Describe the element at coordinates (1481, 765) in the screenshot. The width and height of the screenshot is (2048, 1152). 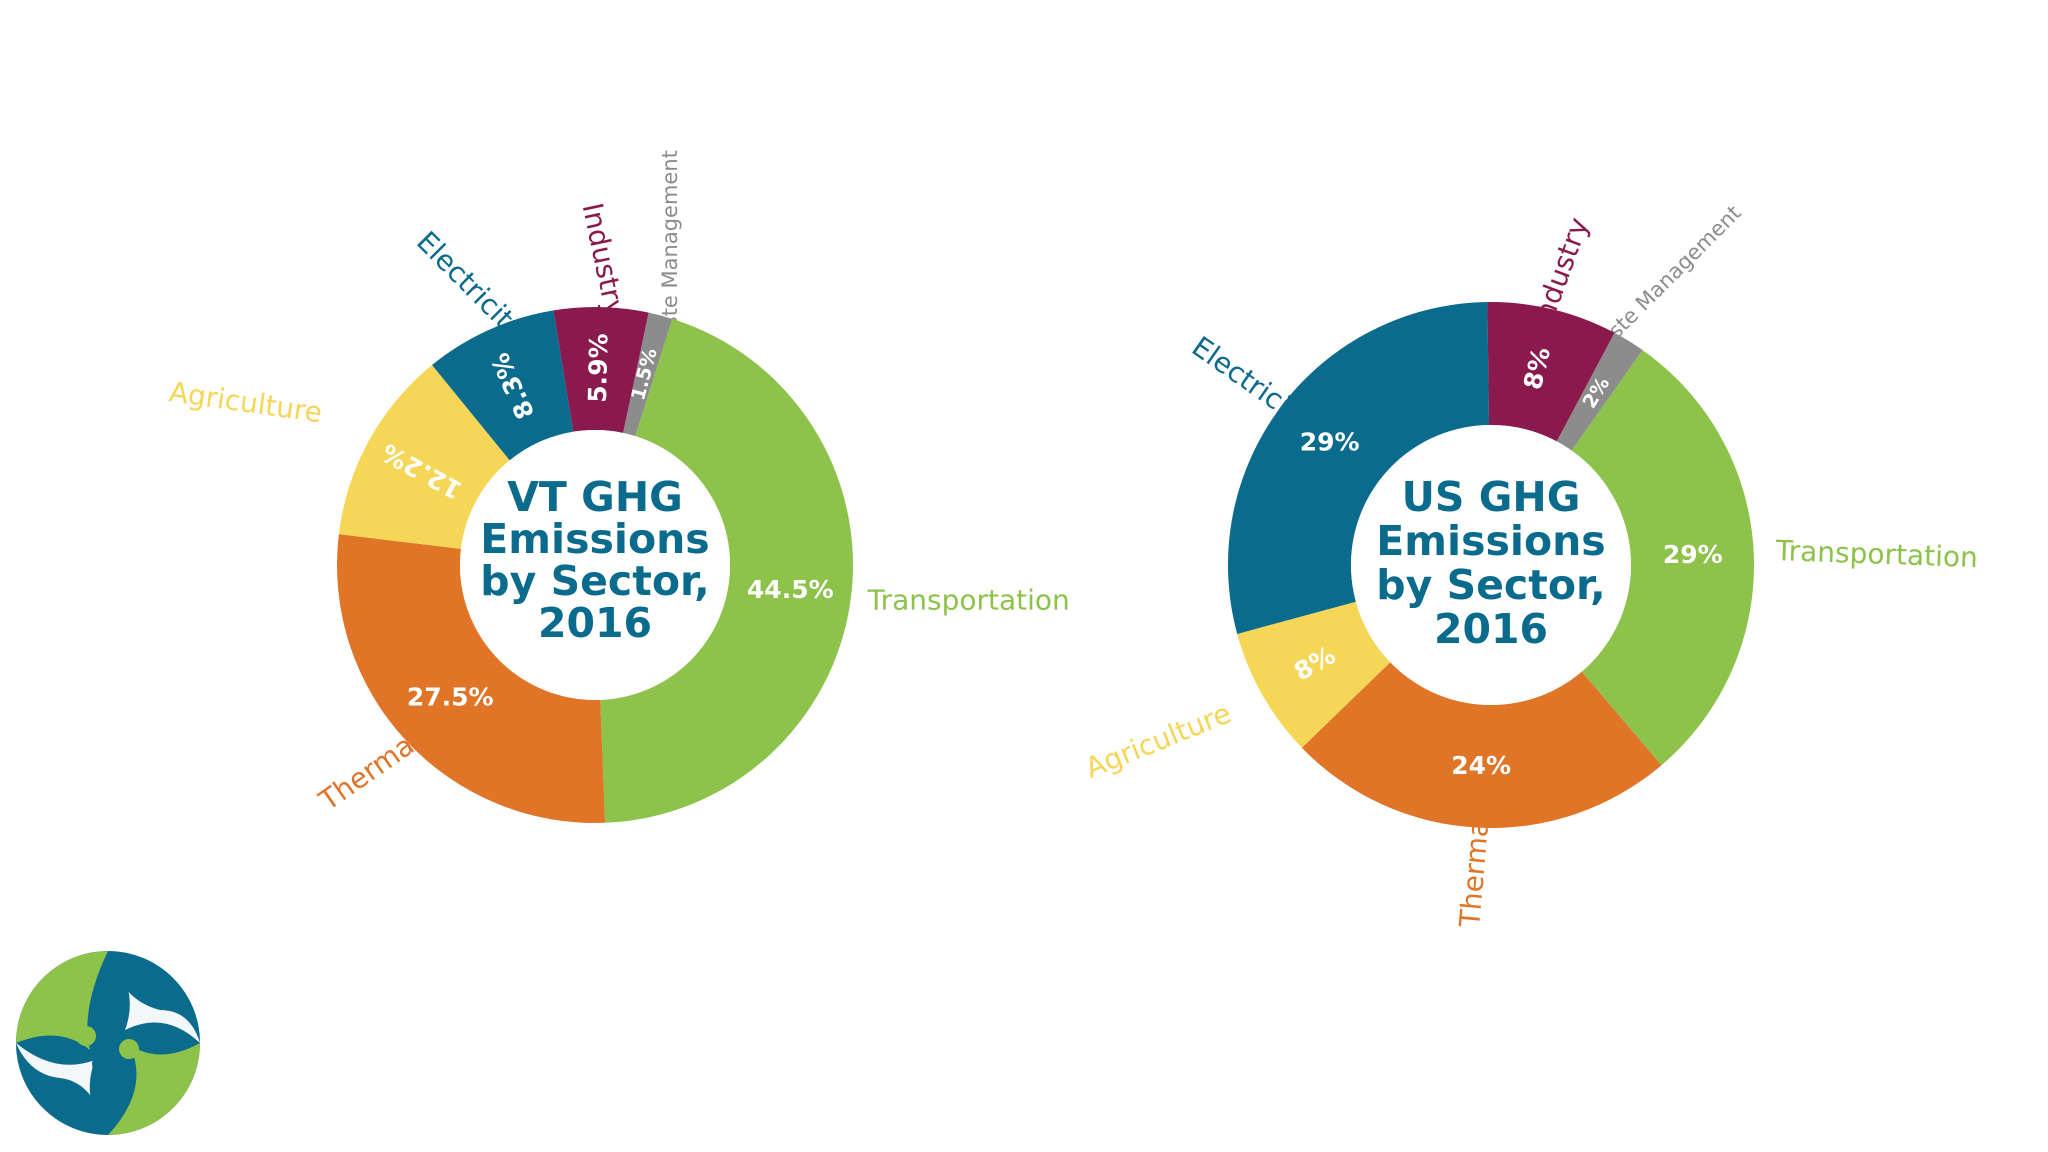
I see `slice-value-label-thermal: 24%` at that location.